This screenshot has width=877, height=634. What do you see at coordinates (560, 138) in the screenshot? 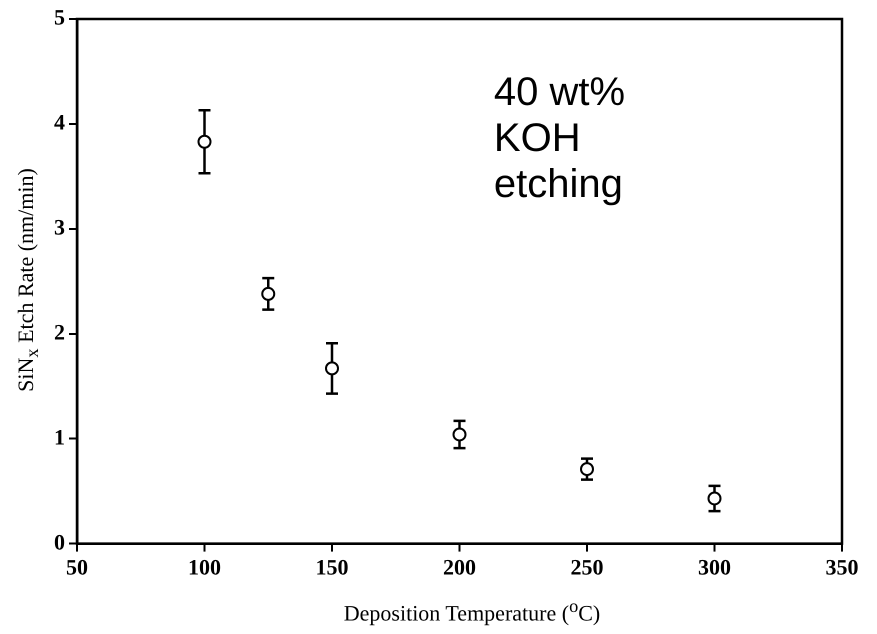
I see `annotation: 40 wt% KOH etching` at bounding box center [560, 138].